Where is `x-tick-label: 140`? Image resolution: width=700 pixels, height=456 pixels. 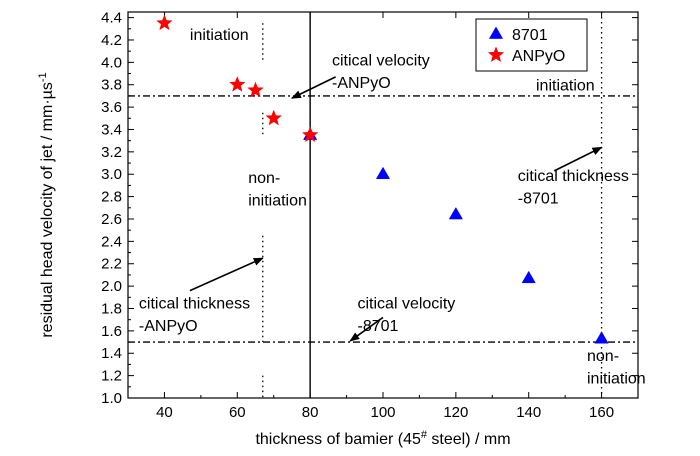 x-tick-label: 140 is located at coordinates (528, 412).